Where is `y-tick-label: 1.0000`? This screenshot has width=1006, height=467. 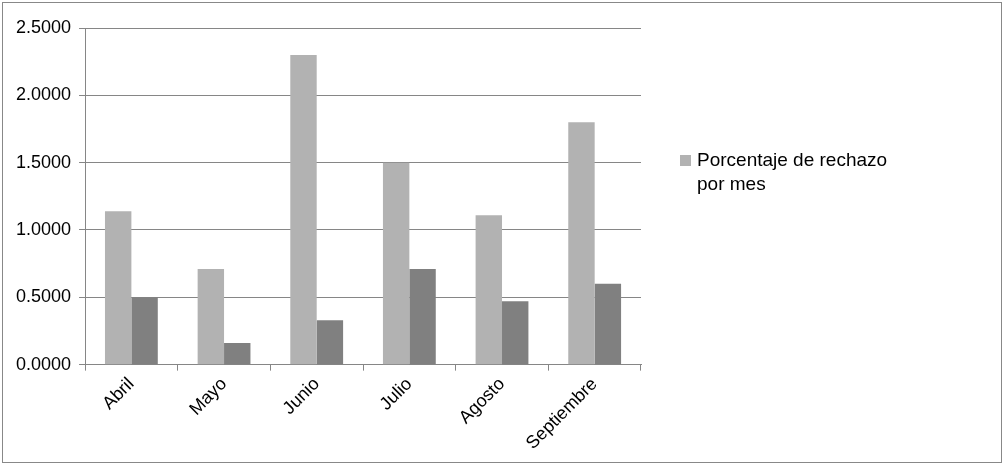
y-tick-label: 1.0000 is located at coordinates (43, 228).